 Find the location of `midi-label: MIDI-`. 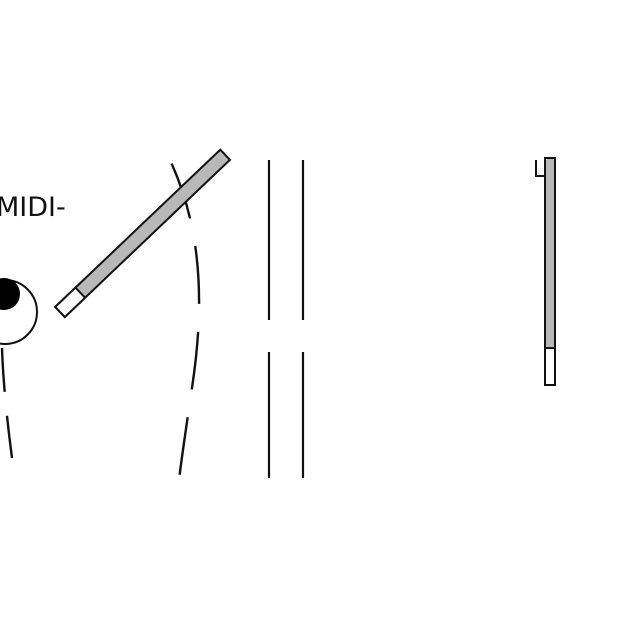

midi-label: MIDI- is located at coordinates (33, 207).